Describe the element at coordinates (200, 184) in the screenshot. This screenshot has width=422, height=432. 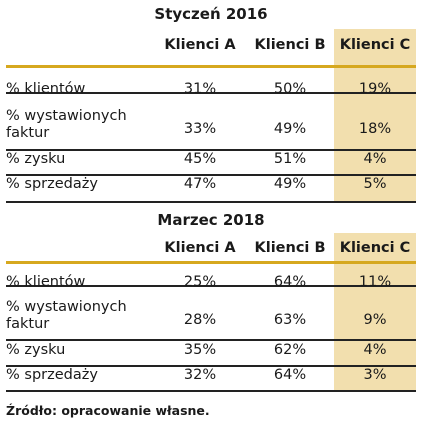
I see `table-cell: 47%` at that location.